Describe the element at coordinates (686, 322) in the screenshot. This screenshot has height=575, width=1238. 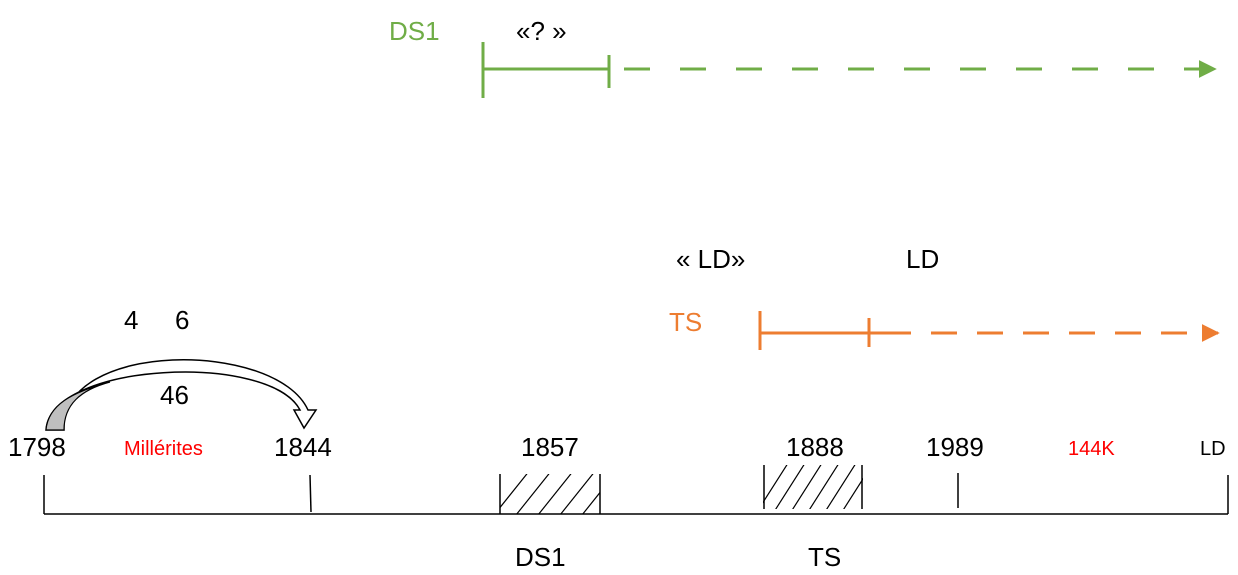
I see `orange-track-label: TS` at that location.